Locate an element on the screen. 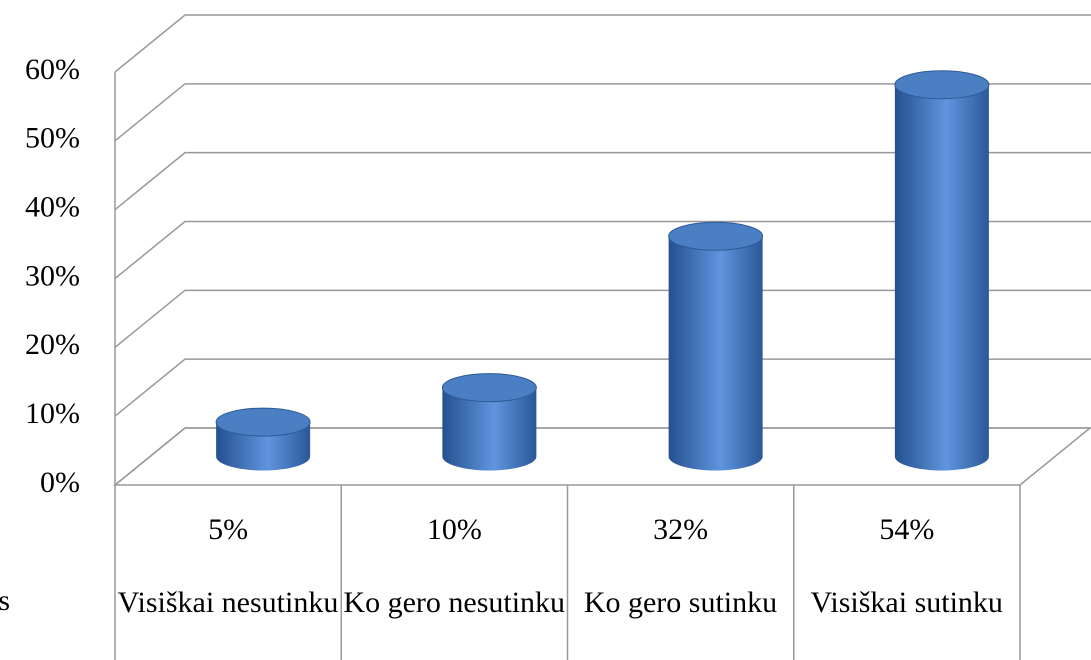 The height and width of the screenshot is (660, 1091). value-label: 5% is located at coordinates (228, 529).